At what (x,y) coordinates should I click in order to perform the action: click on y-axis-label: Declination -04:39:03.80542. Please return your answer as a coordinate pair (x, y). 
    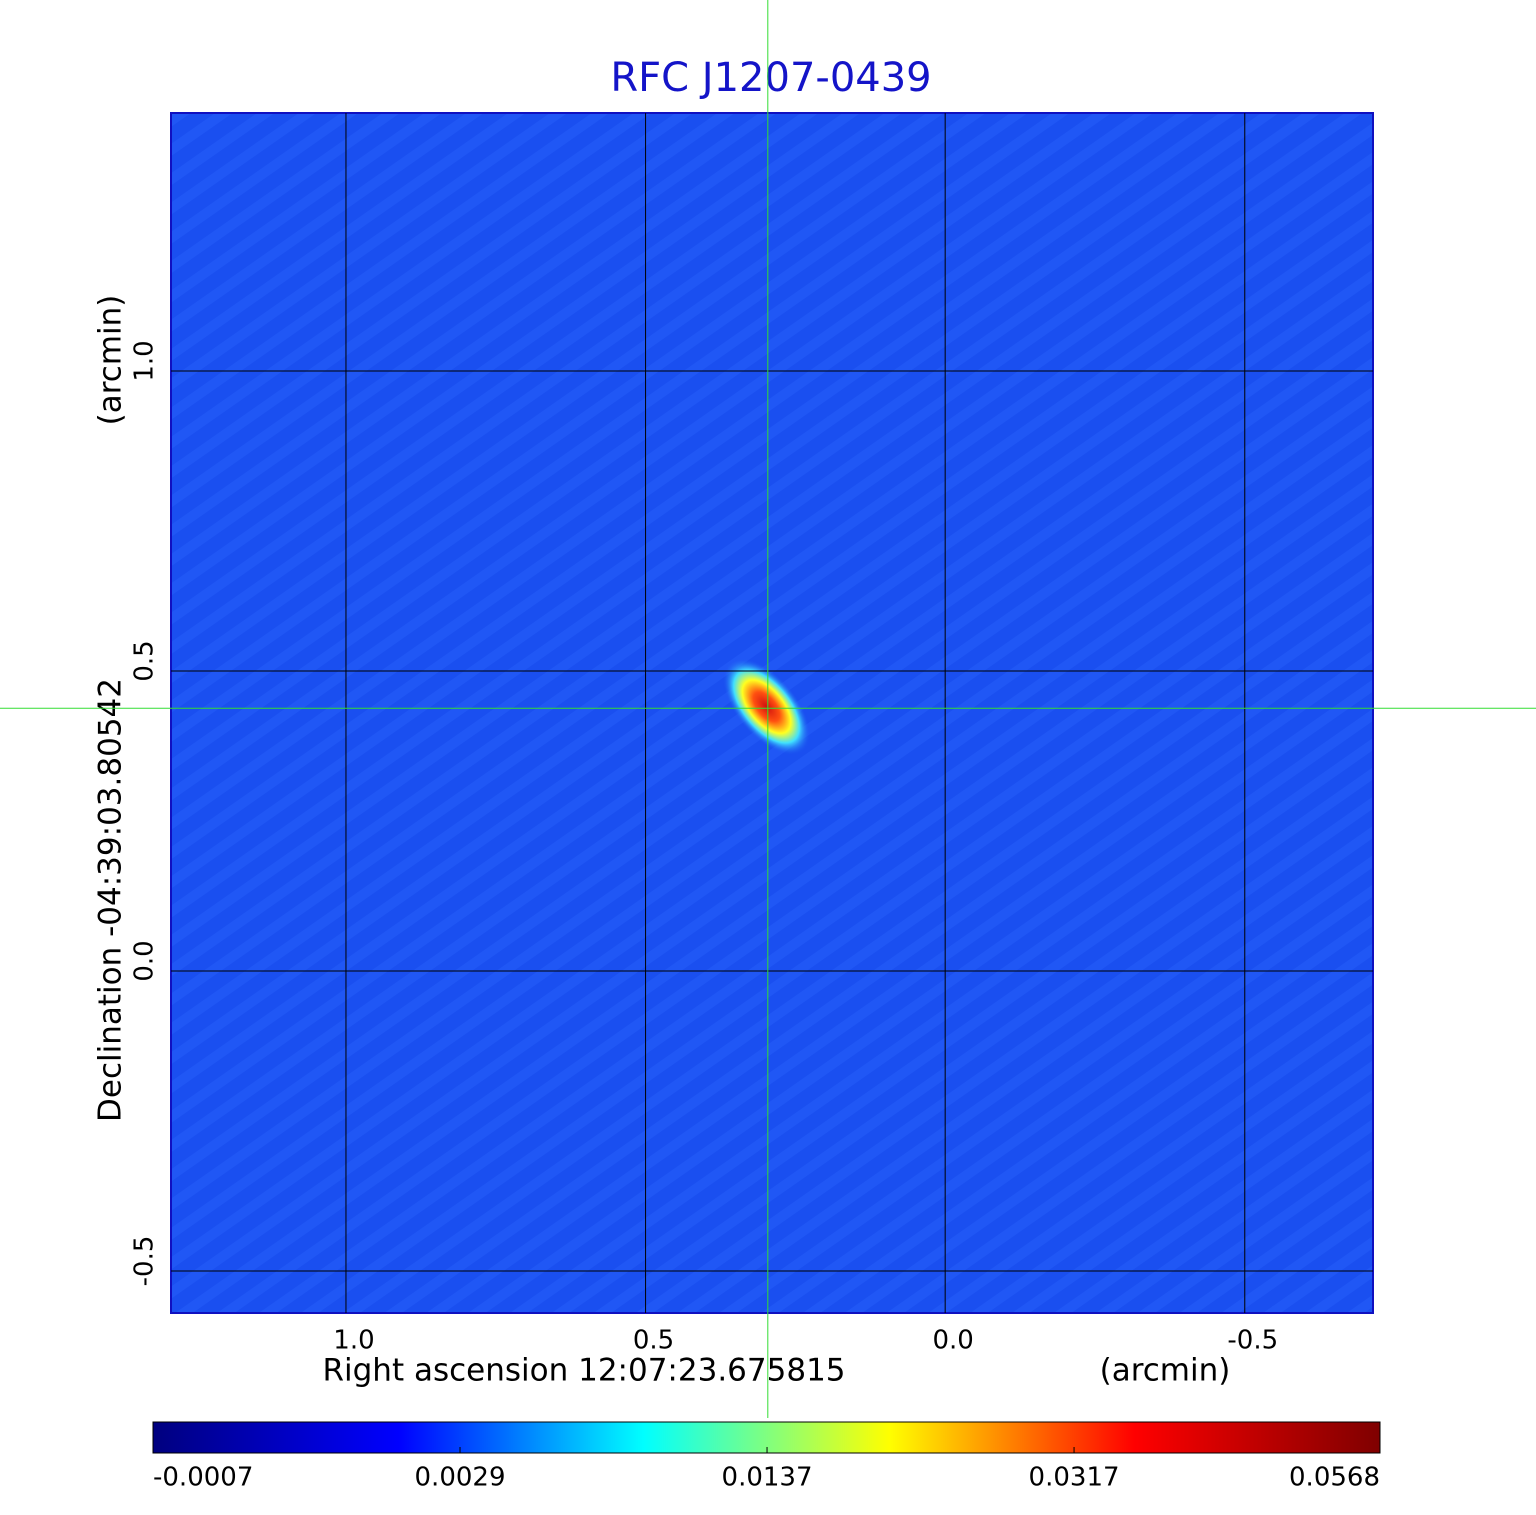
    Looking at the image, I should click on (111, 900).